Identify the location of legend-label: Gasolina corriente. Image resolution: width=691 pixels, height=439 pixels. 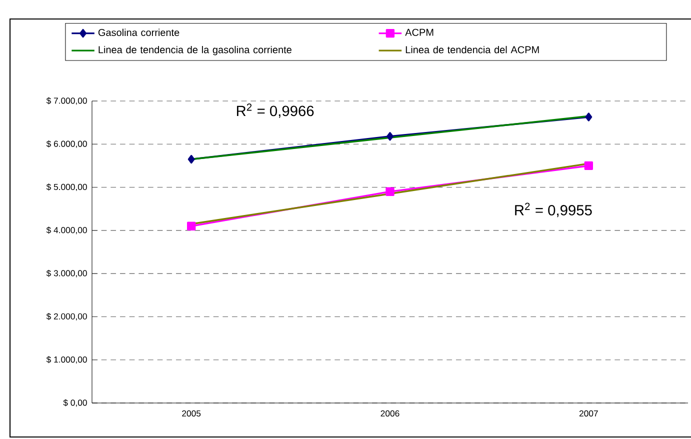
(139, 32).